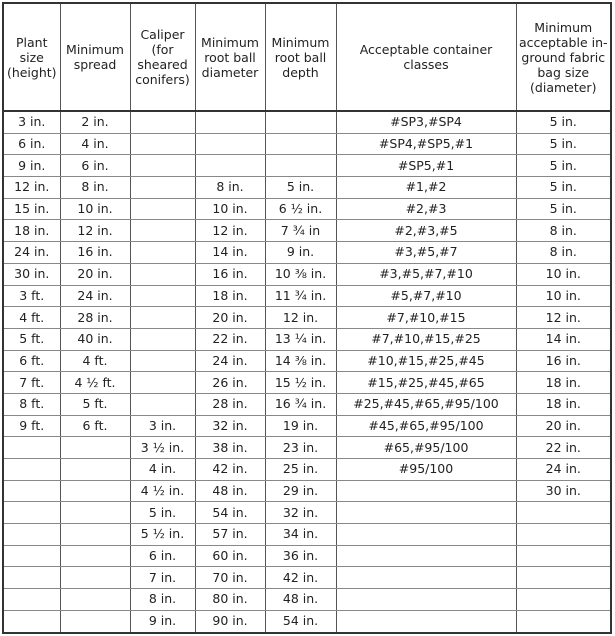 The image size is (615, 636). I want to click on cell-fabric-bag-size: 12 in., so click(563, 317).